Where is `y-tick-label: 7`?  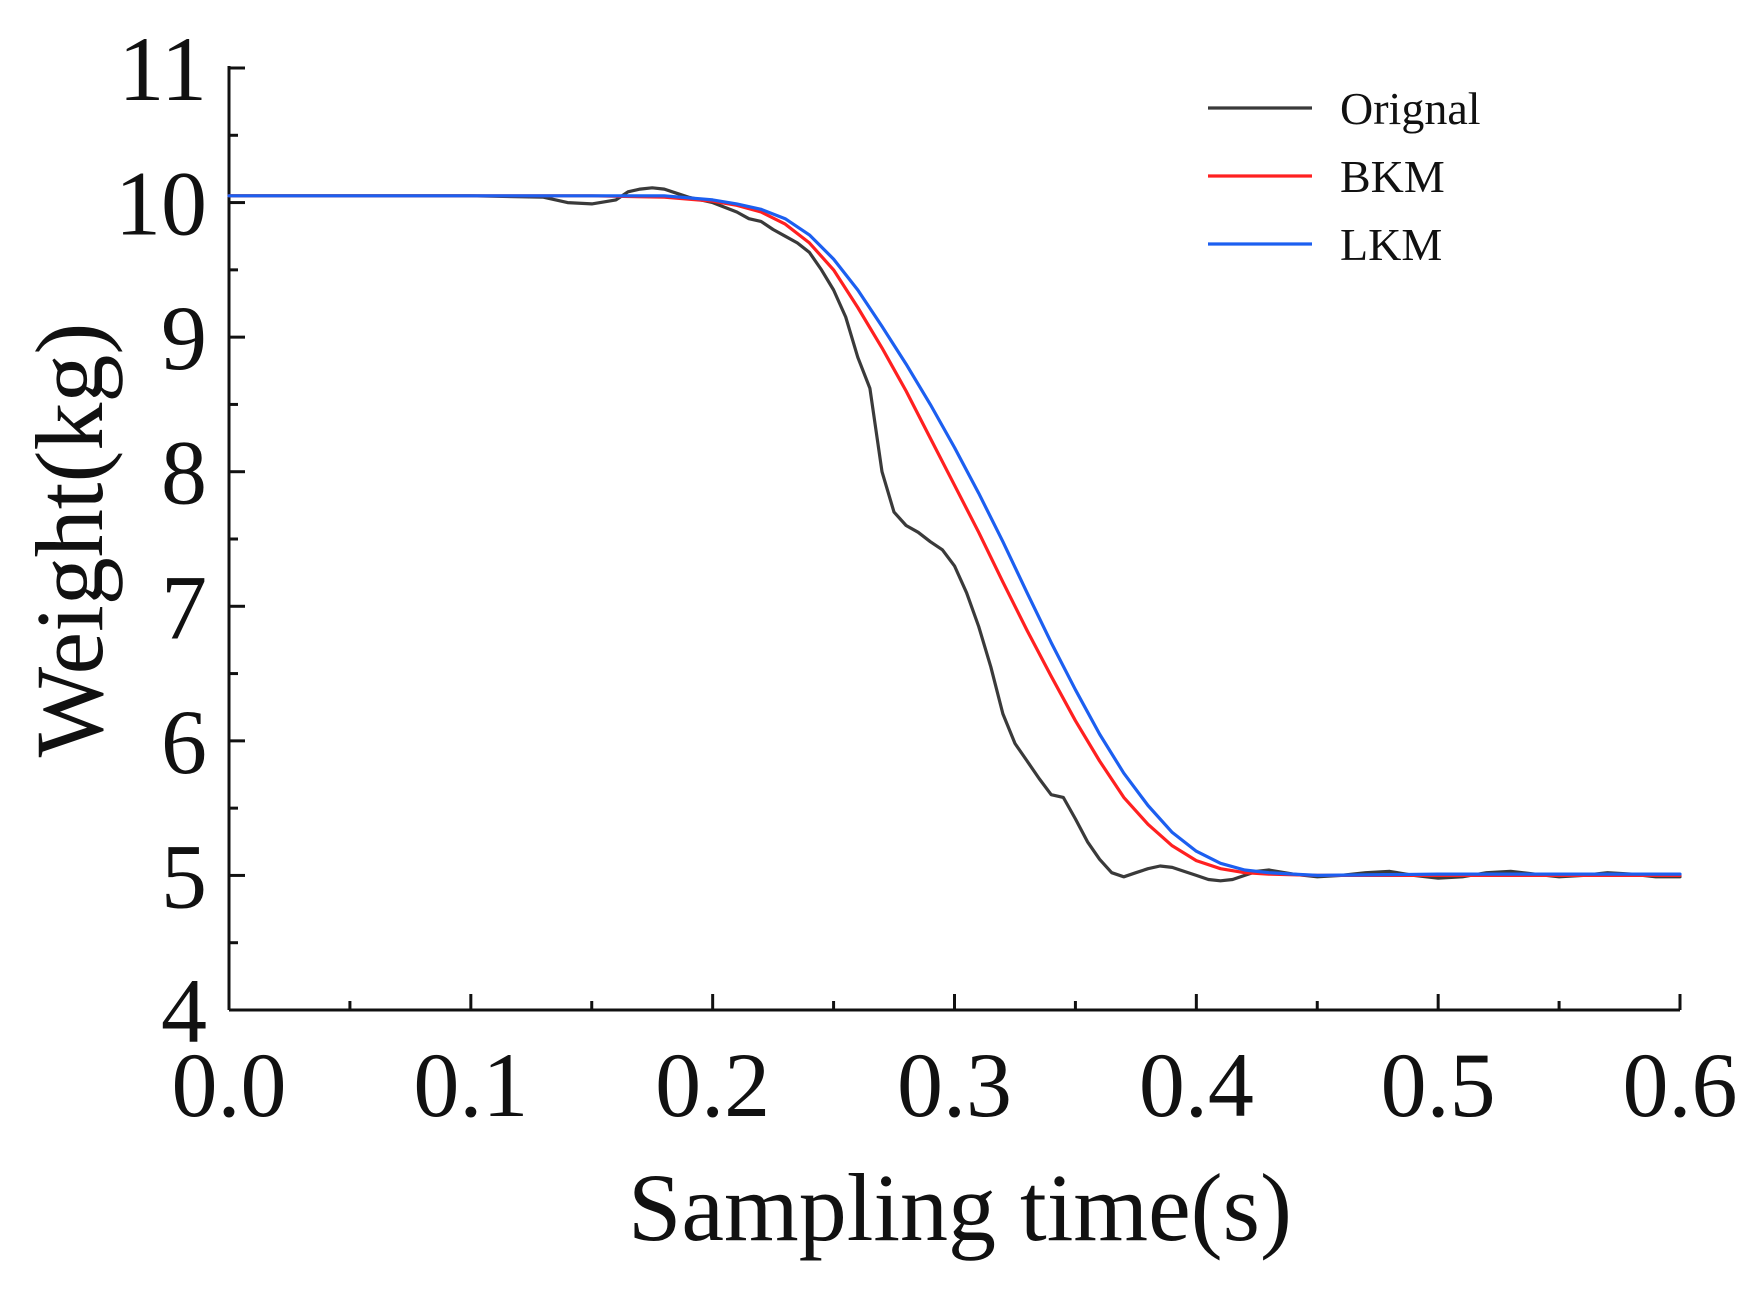 y-tick-label: 7 is located at coordinates (184, 607).